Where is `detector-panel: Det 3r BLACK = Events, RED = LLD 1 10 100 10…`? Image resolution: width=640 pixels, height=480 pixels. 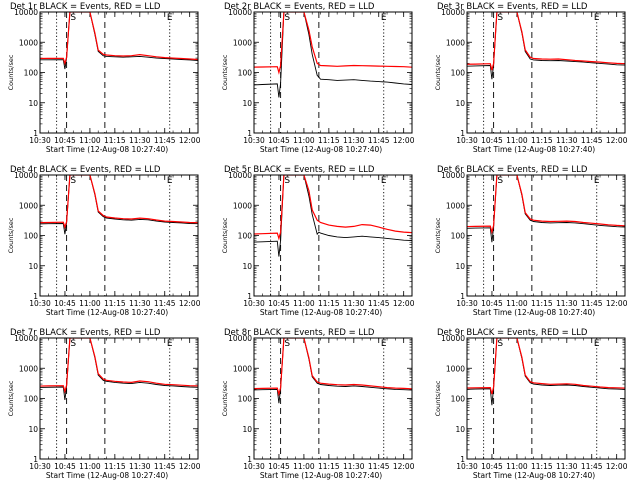 detector-panel: Det 3r BLACK = Events, RED = LLD 1 10 100 10… is located at coordinates (531, 78).